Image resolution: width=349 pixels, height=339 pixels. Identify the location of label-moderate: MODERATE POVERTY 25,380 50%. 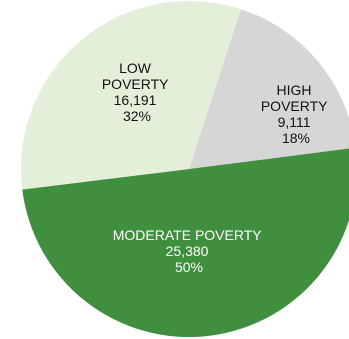
(189, 251).